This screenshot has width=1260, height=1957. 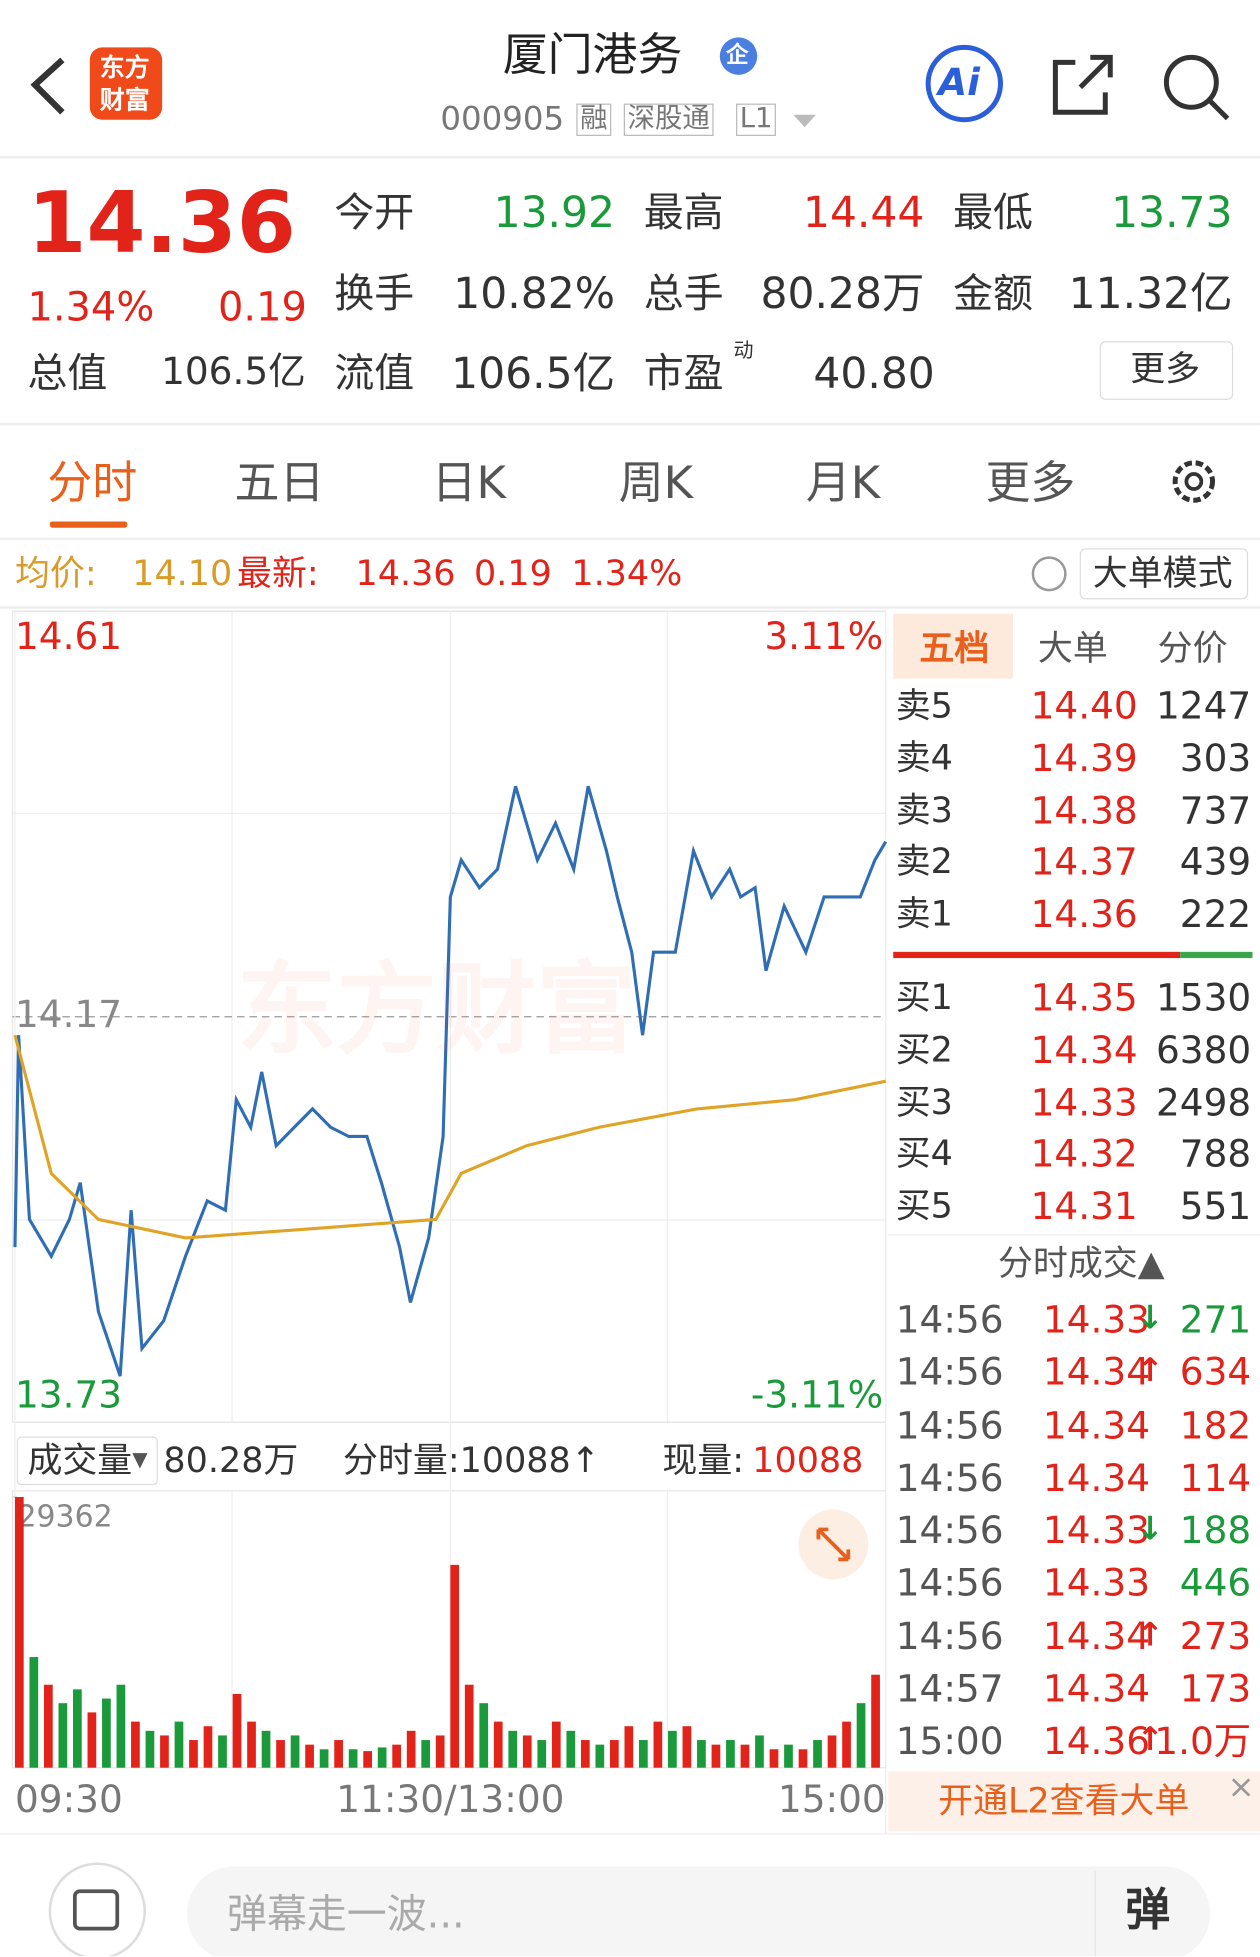 What do you see at coordinates (924, 914) in the screenshot?
I see `book-label: 卖1` at bounding box center [924, 914].